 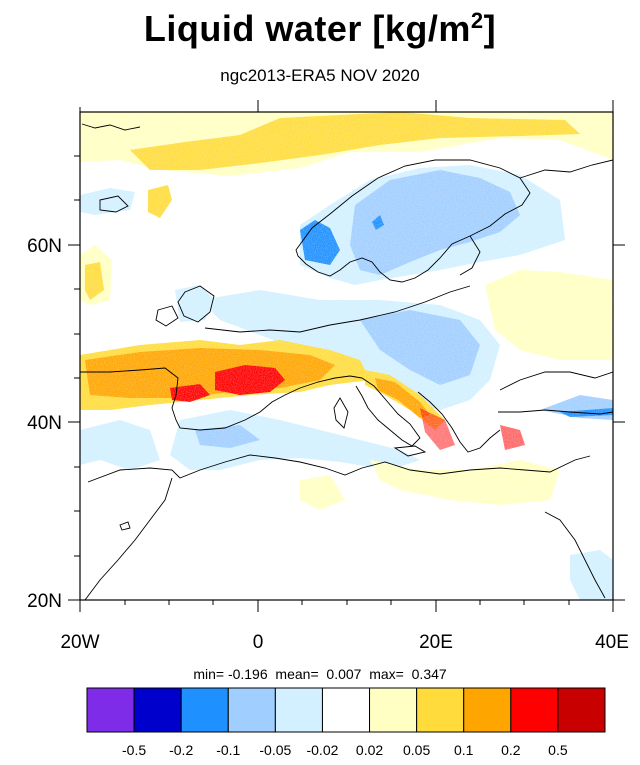 What do you see at coordinates (322, 750) in the screenshot?
I see `colorbar-label: -0.02` at bounding box center [322, 750].